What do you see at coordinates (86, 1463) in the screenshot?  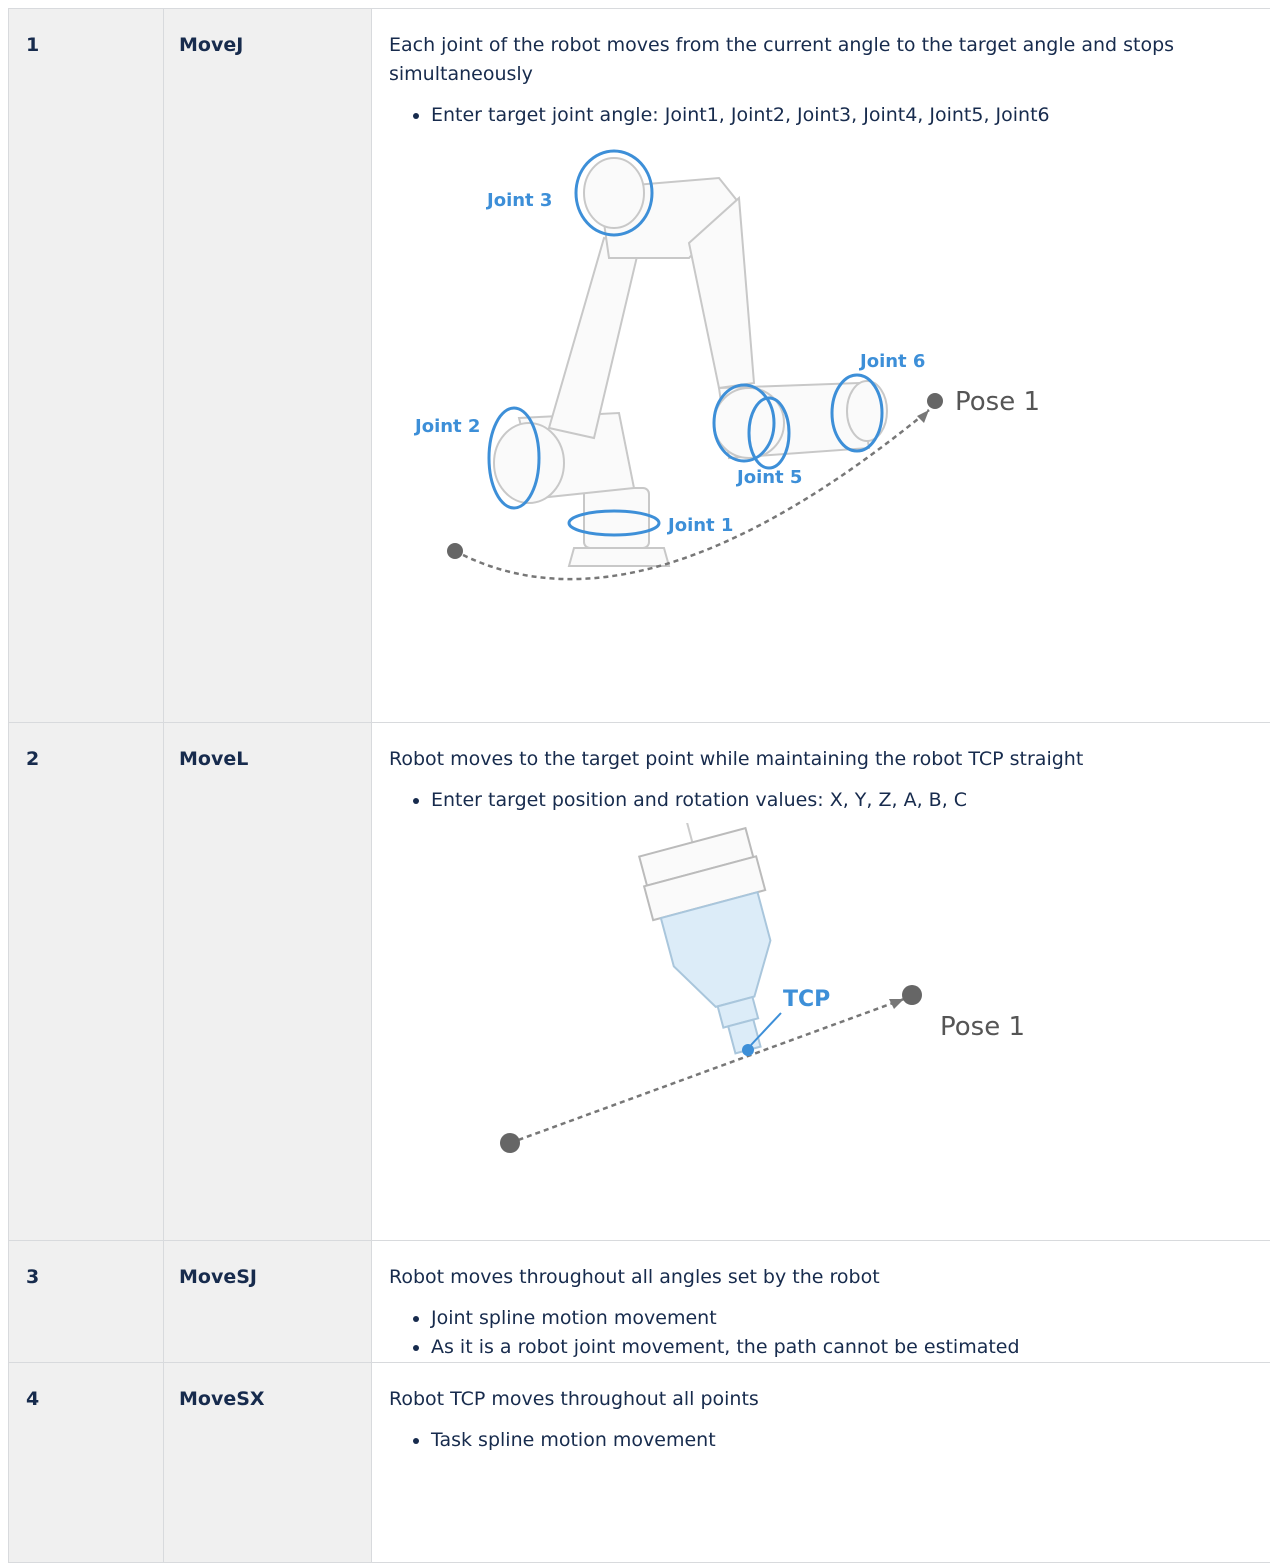 I see `row-number: 4` at bounding box center [86, 1463].